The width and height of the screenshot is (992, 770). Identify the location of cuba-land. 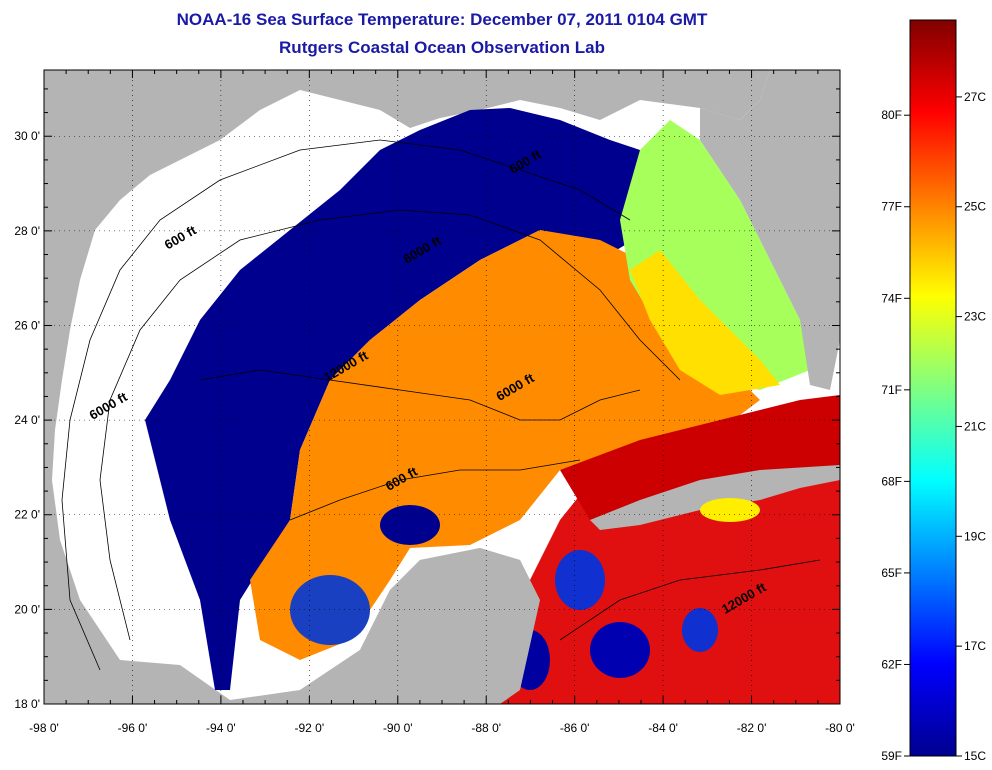
(715, 497).